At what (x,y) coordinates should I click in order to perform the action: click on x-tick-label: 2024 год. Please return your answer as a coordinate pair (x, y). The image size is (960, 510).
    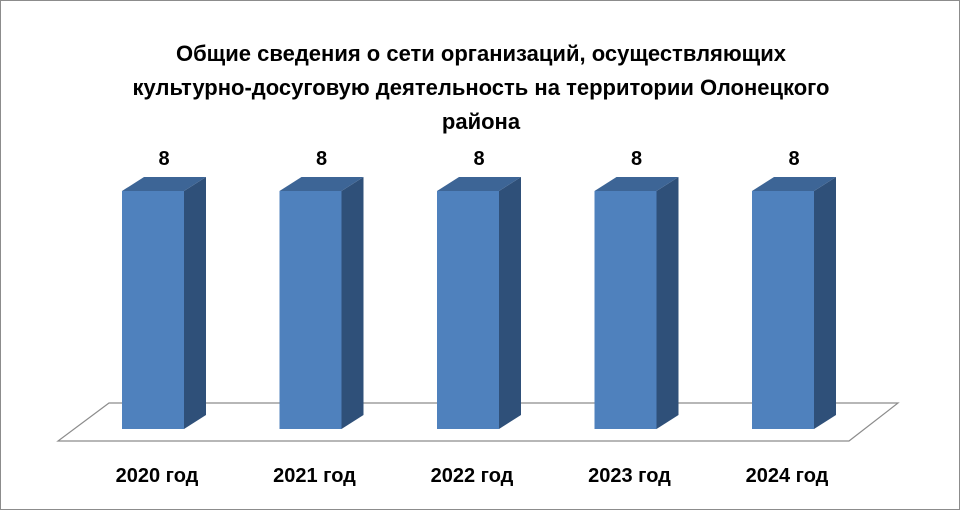
    Looking at the image, I should click on (787, 476).